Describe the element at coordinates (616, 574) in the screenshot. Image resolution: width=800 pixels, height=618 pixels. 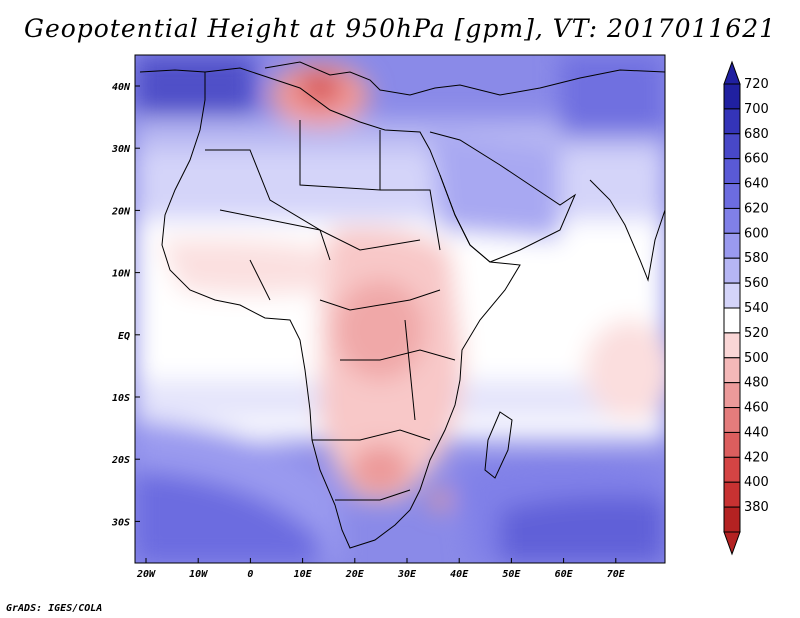
I see `x-tick-label: 70E` at that location.